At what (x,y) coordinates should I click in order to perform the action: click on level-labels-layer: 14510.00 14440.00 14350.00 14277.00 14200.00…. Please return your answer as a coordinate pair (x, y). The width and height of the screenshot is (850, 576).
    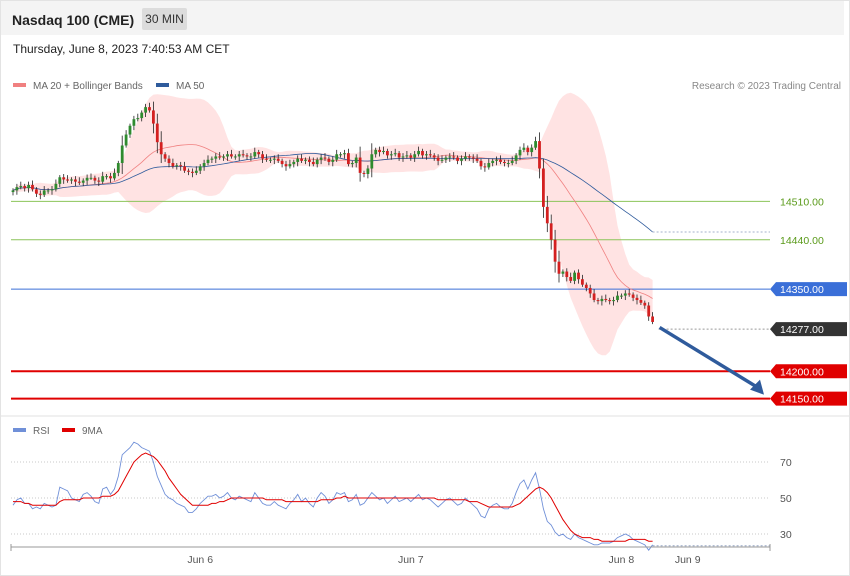
    Looking at the image, I should click on (808, 301).